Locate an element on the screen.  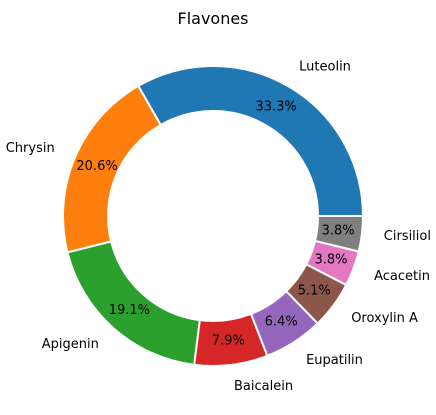
slice-label-oroxylin-a: Oroxylin A is located at coordinates (384, 318).